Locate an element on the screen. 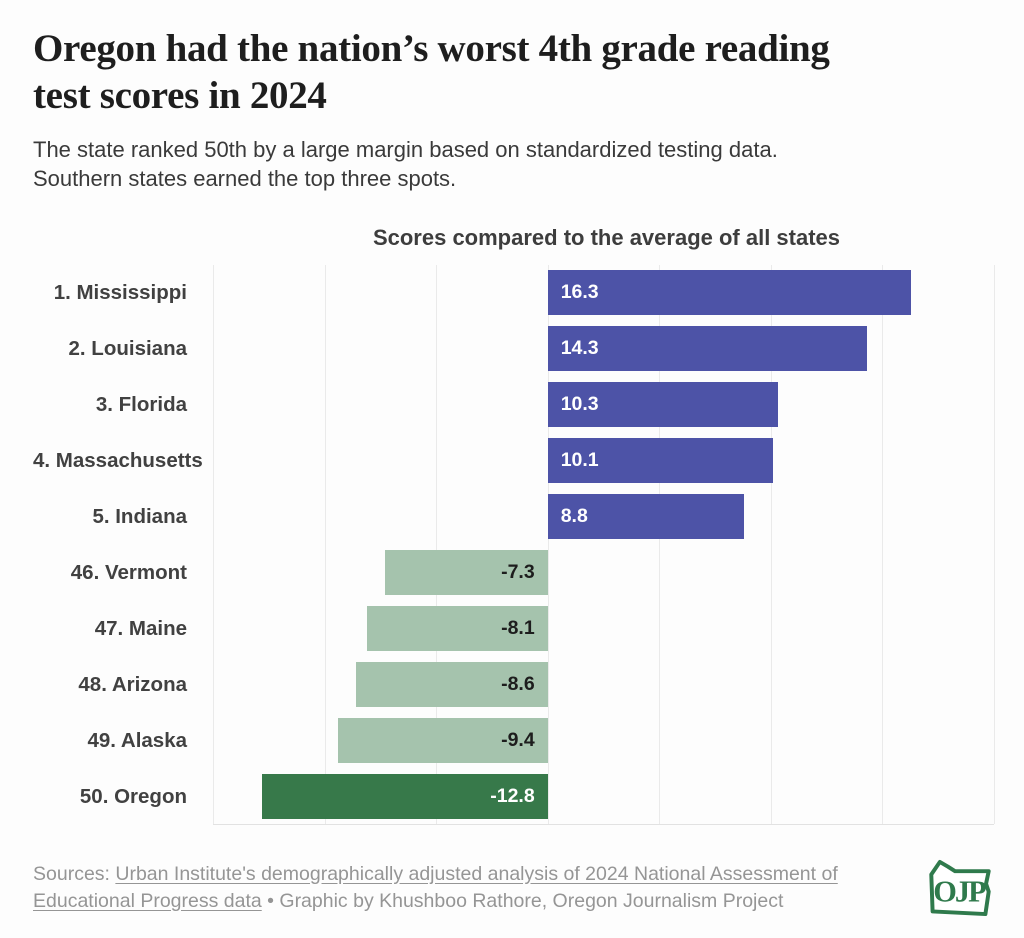  row-label-indiana: 5. Indiana is located at coordinates (139, 516).